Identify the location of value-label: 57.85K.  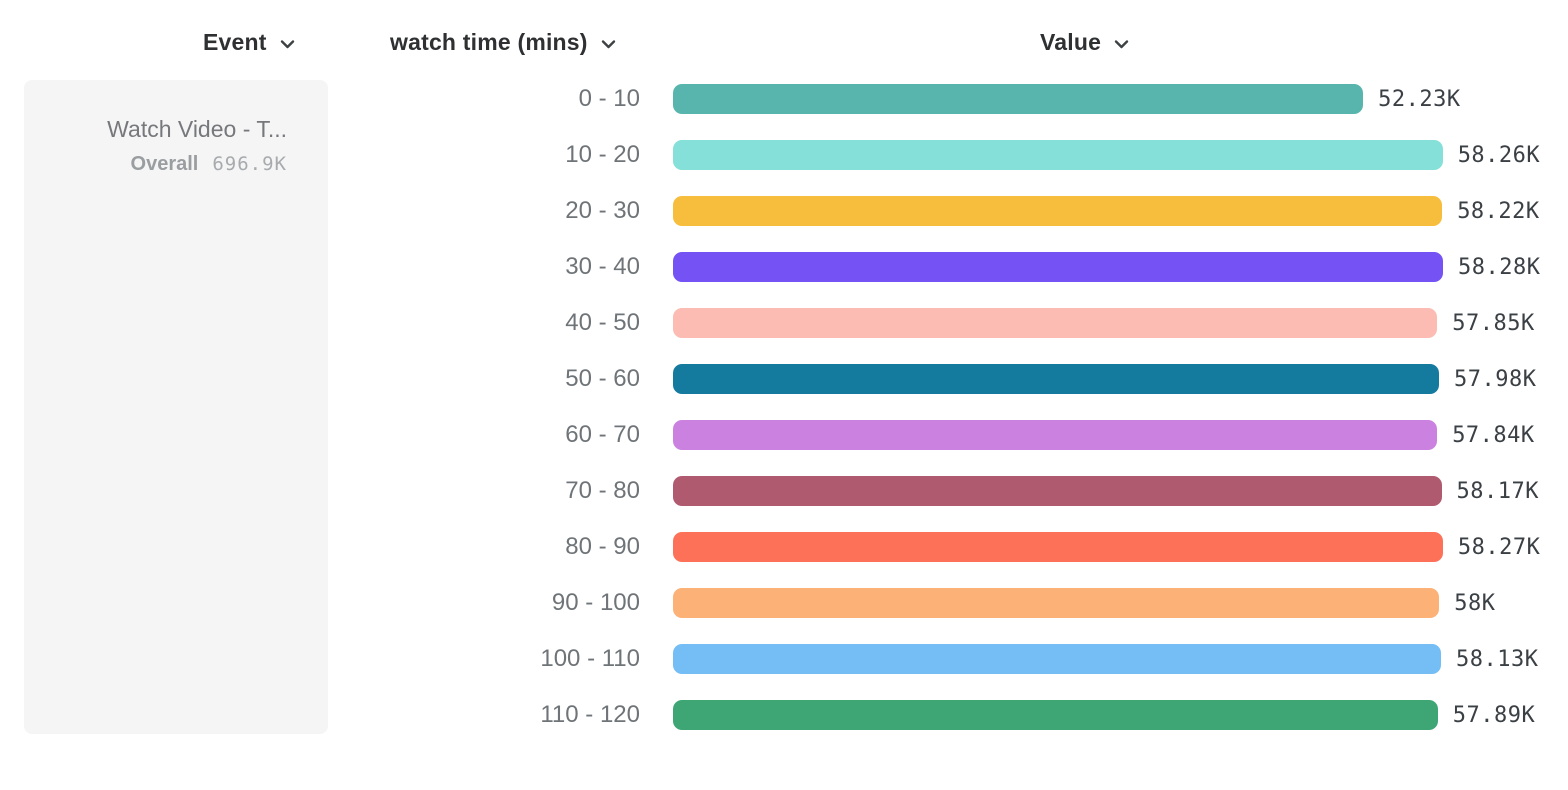
(1493, 323).